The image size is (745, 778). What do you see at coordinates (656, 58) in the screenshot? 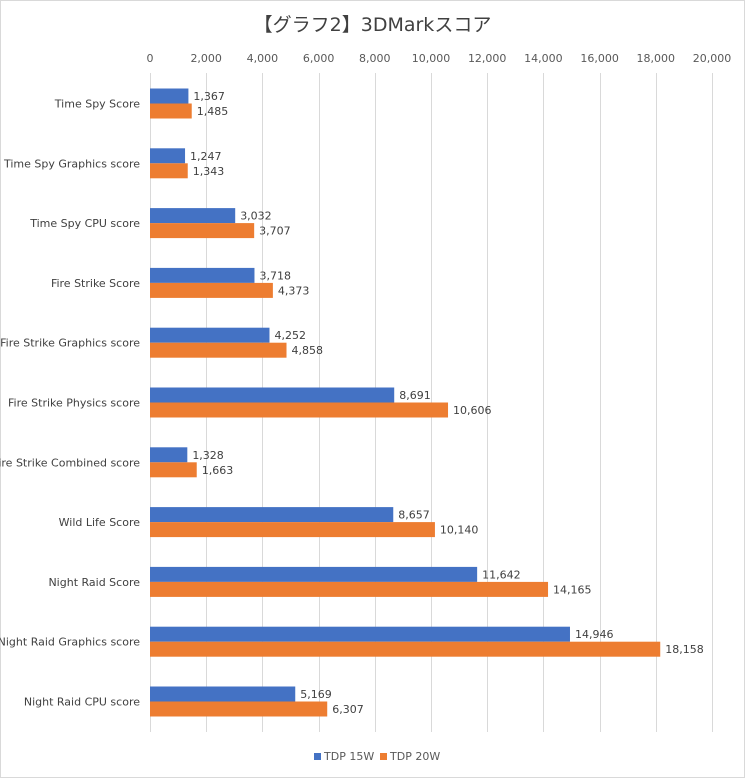
I see `x-tick-label: 18,000` at bounding box center [656, 58].